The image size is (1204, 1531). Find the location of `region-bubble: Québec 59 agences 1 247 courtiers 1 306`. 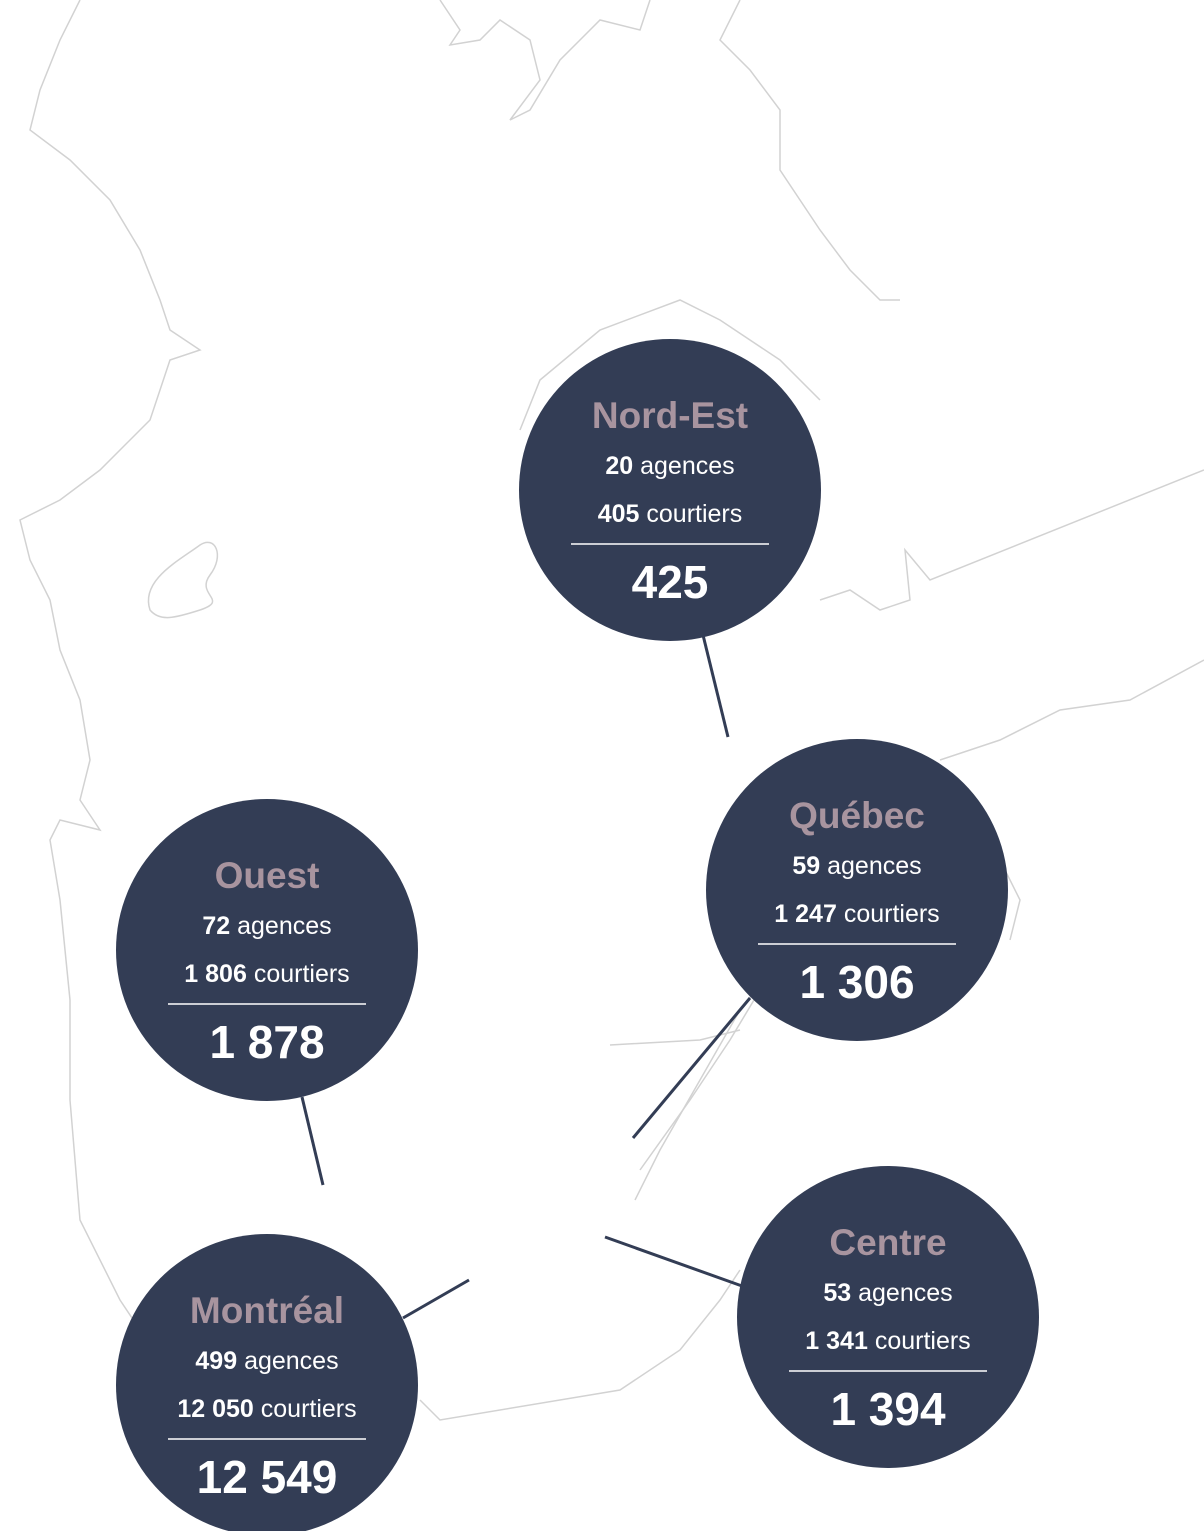

region-bubble: Québec 59 agences 1 247 courtiers 1 306 is located at coordinates (819, 939).